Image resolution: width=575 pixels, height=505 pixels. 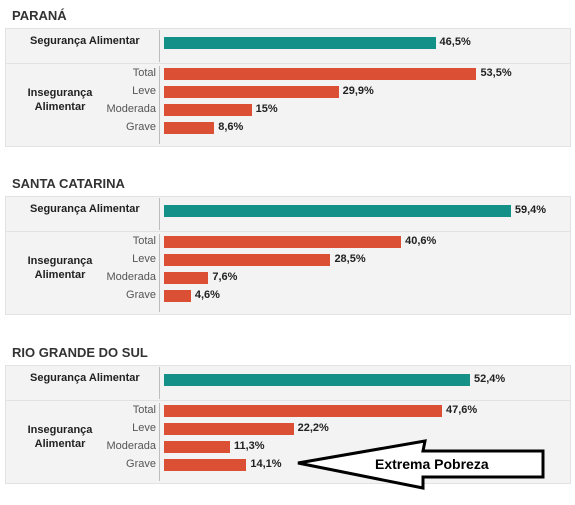 I want to click on value-label: 29,9%, so click(x=358, y=91).